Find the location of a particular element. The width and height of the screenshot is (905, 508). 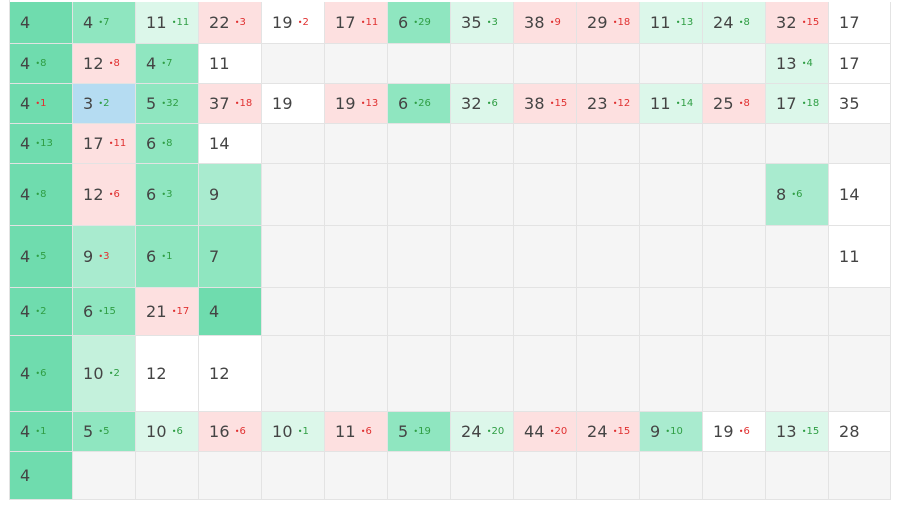

grid-cell: 5 •32 is located at coordinates (167, 104).